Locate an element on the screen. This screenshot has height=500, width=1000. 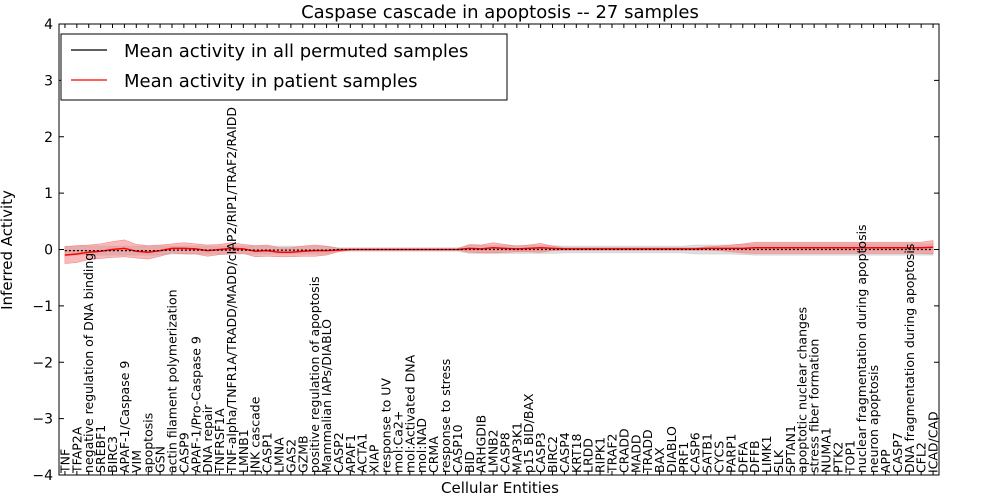
y-tick-label: 0 is located at coordinates (48, 251).